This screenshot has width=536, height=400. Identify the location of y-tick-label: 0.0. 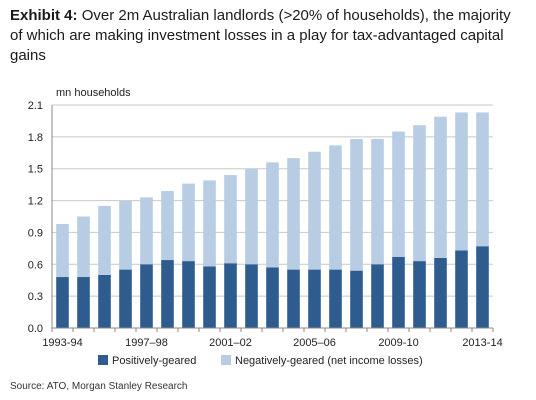
(35, 329).